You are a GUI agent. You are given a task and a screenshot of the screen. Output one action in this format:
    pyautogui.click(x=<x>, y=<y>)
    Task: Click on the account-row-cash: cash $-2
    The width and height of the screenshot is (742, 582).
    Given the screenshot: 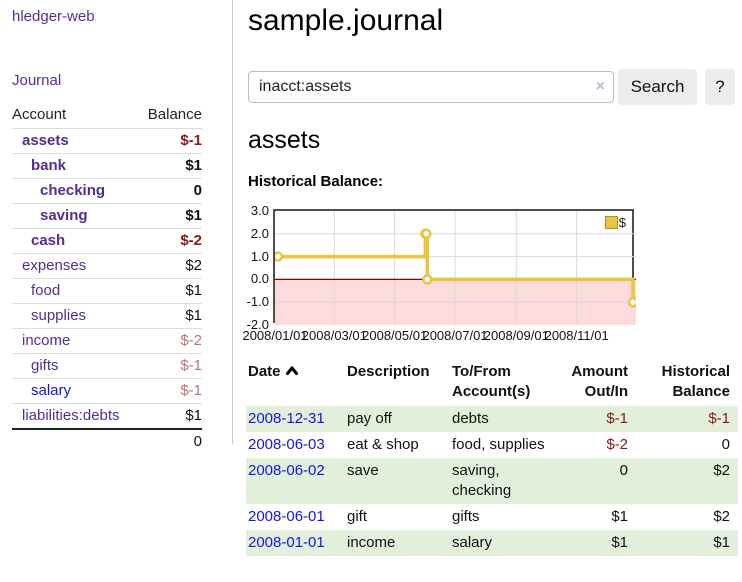 What is the action you would take?
    pyautogui.click(x=107, y=240)
    